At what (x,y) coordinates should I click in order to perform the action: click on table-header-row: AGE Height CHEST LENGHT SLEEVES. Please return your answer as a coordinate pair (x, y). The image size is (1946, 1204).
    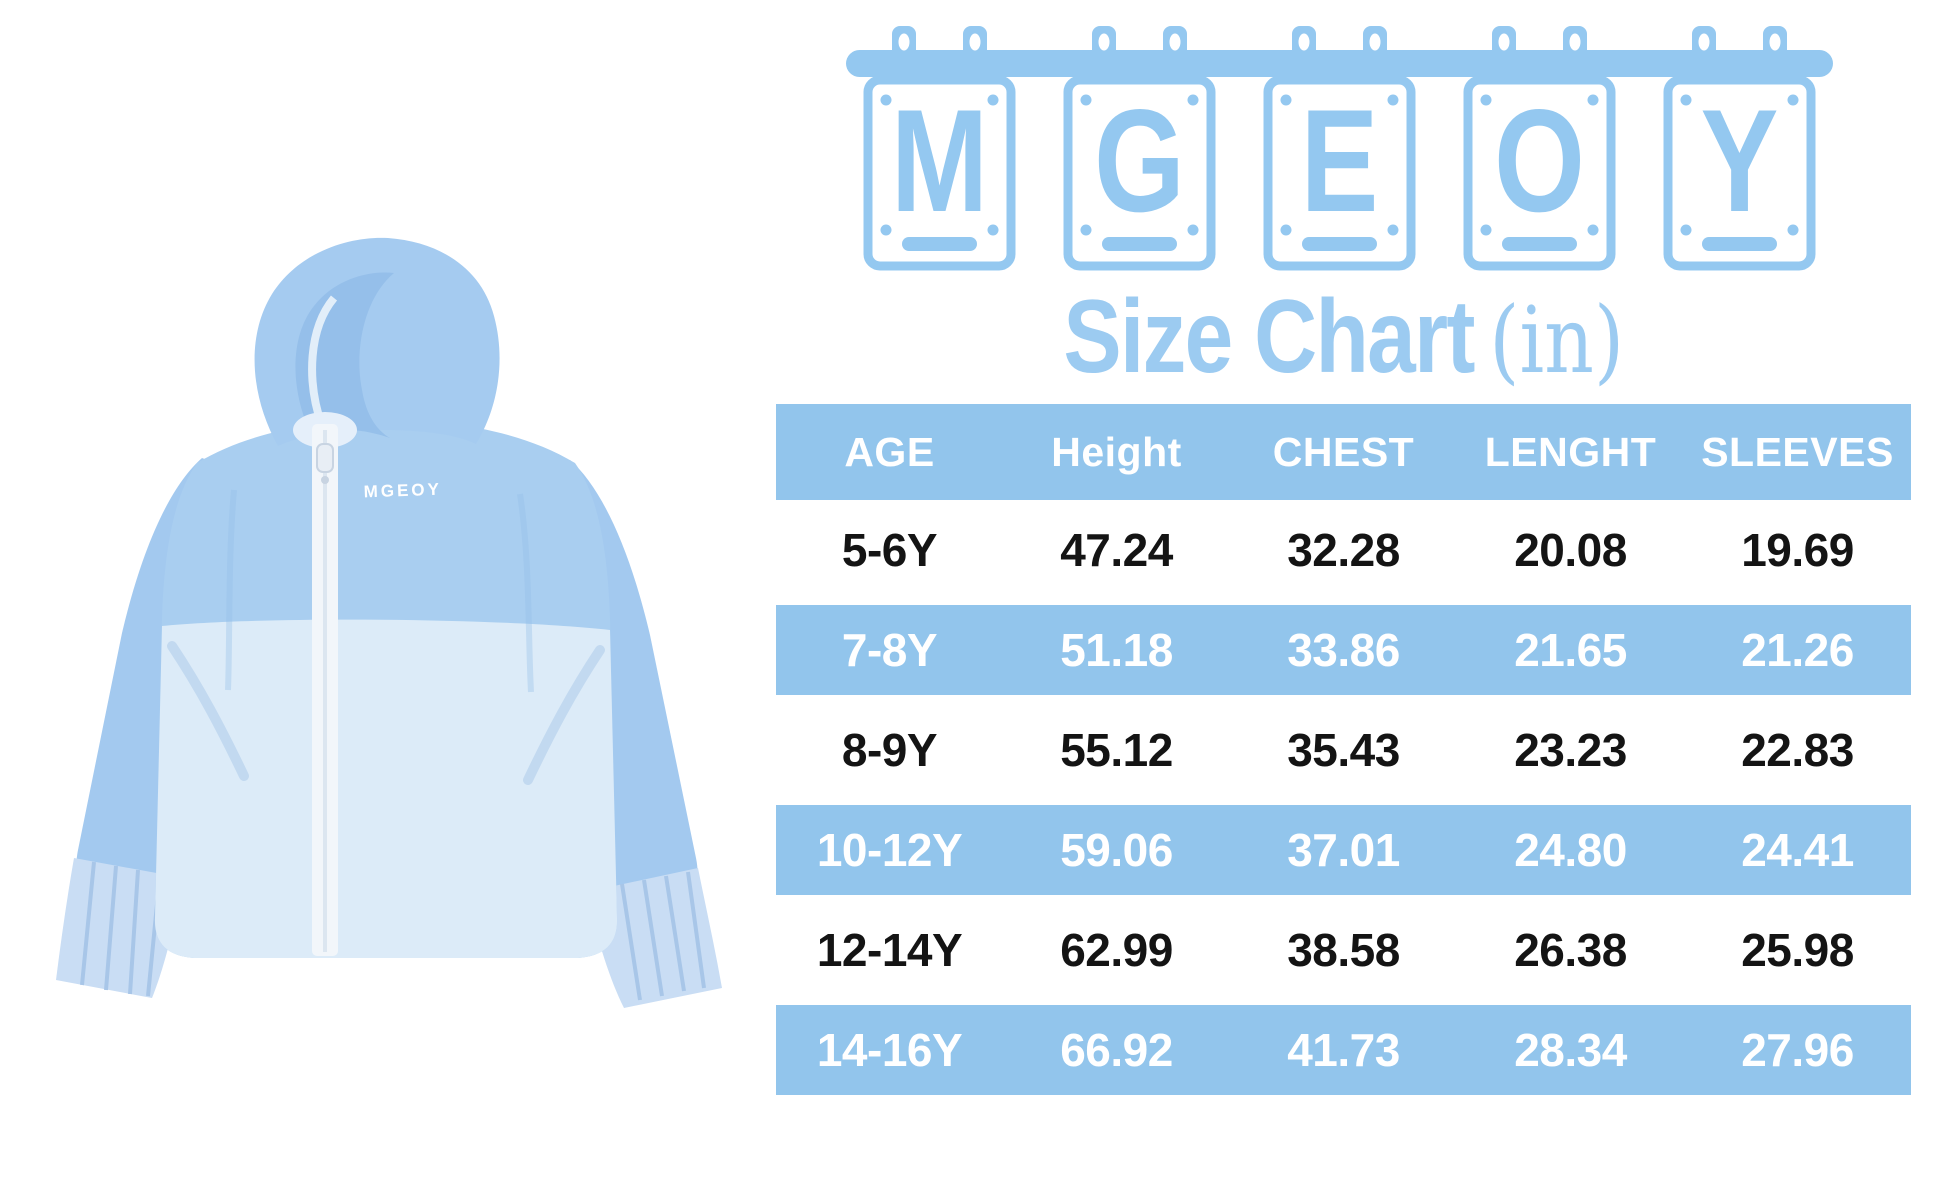
    Looking at the image, I should click on (1343, 452).